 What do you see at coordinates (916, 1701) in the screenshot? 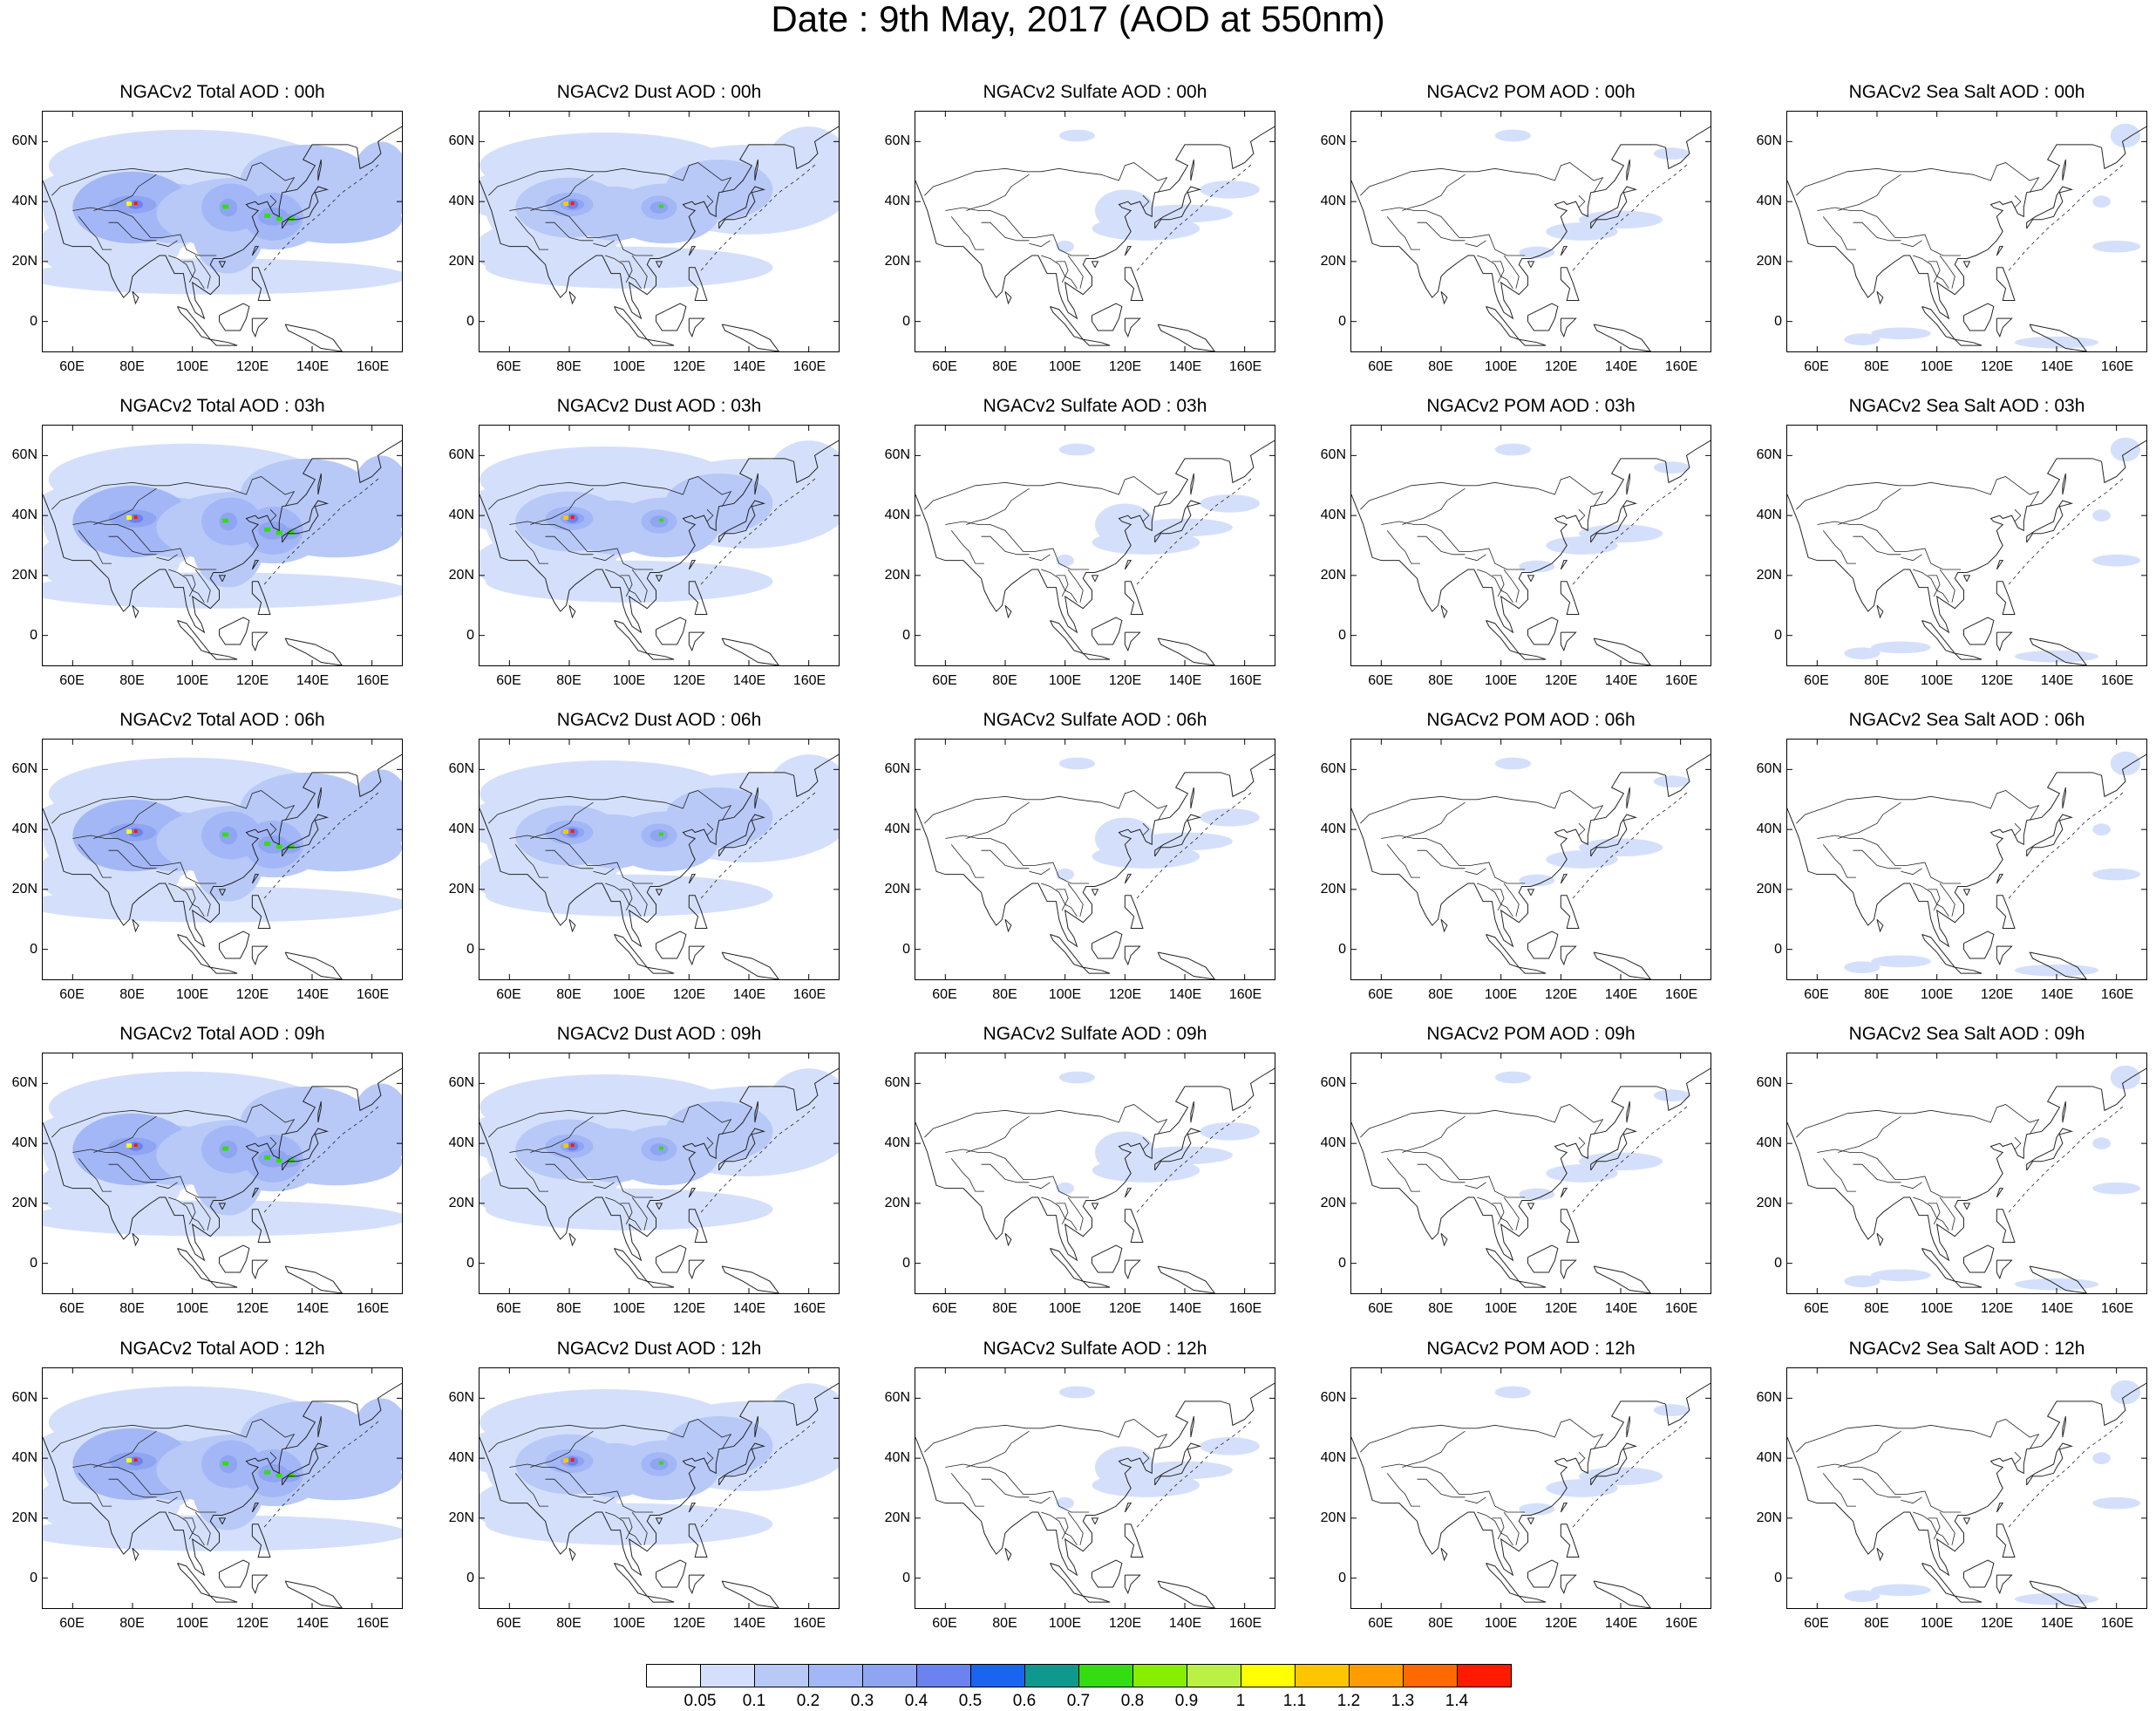
I see `colorbar-tick-label: 0.4` at bounding box center [916, 1701].